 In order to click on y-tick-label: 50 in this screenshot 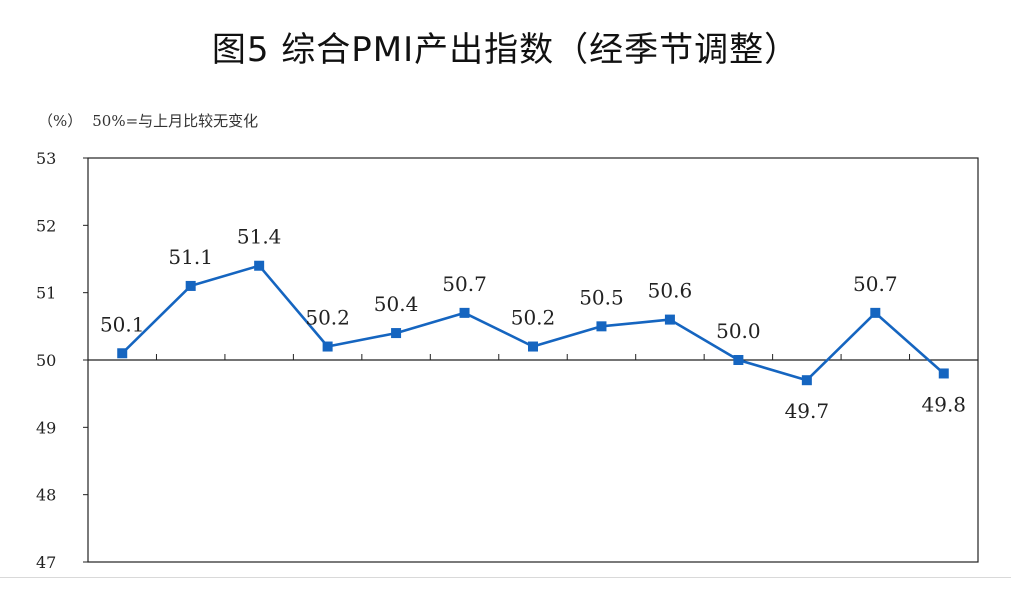, I will do `click(46, 360)`.